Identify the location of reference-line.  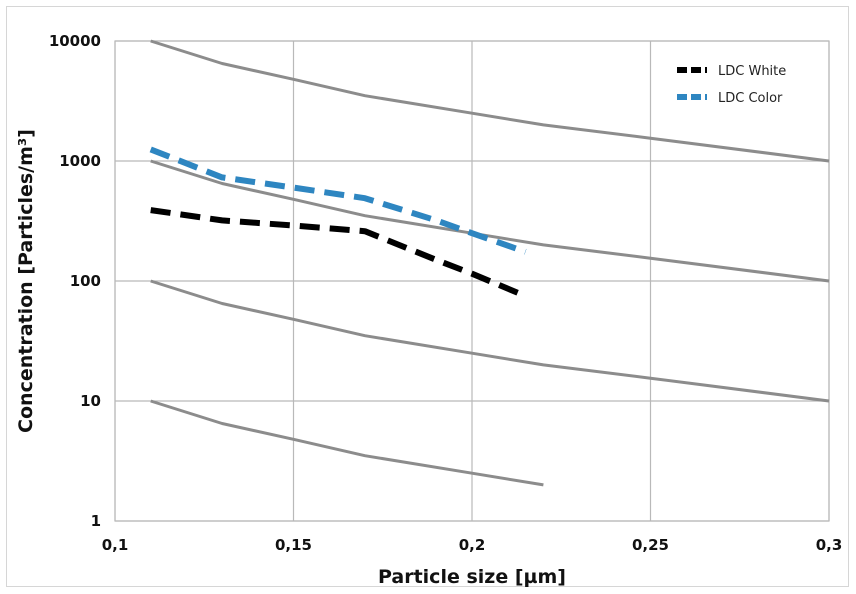
(347, 443).